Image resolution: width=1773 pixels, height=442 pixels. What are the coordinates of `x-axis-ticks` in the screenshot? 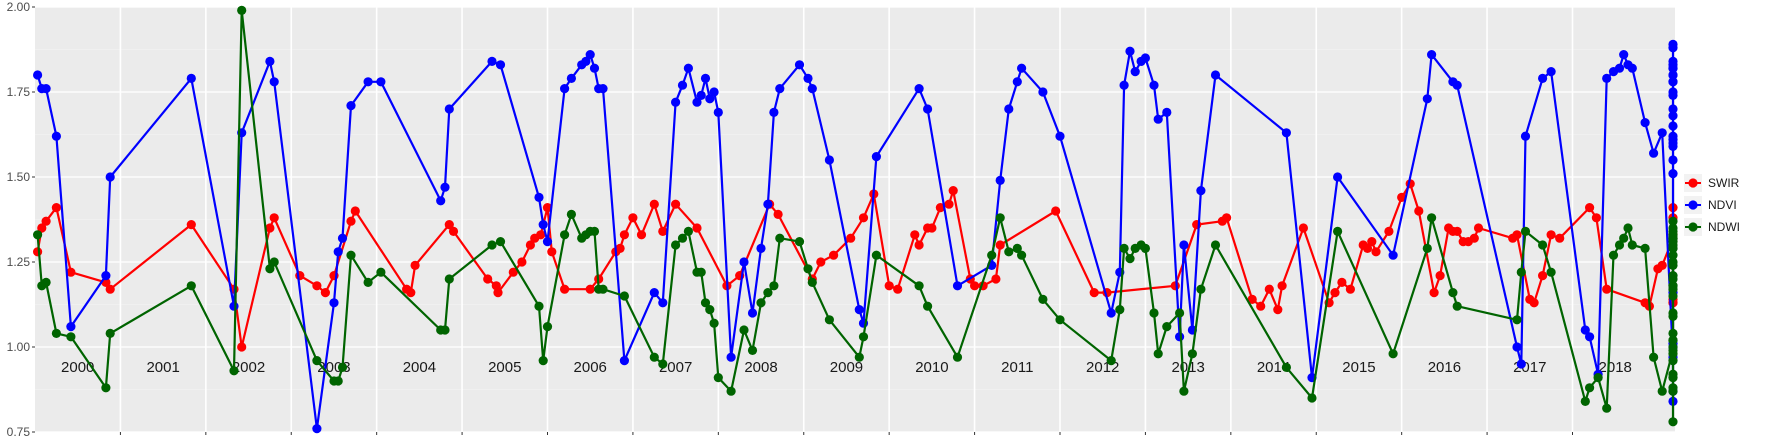 It's located at (846, 433).